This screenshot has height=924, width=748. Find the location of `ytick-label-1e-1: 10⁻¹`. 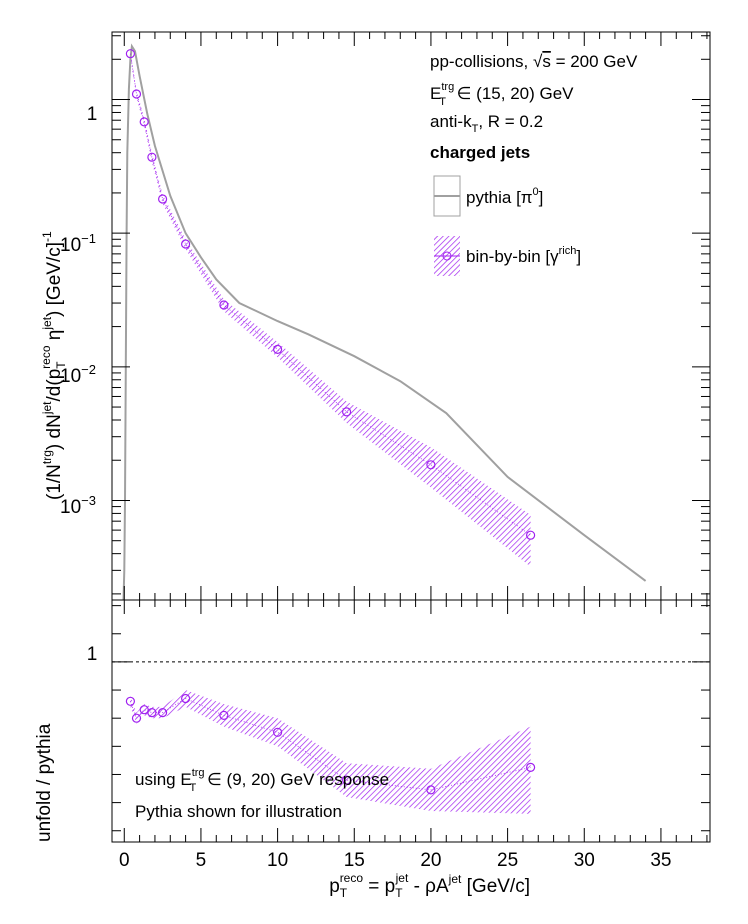

ytick-label-1e-1: 10⁻¹ is located at coordinates (78, 243).